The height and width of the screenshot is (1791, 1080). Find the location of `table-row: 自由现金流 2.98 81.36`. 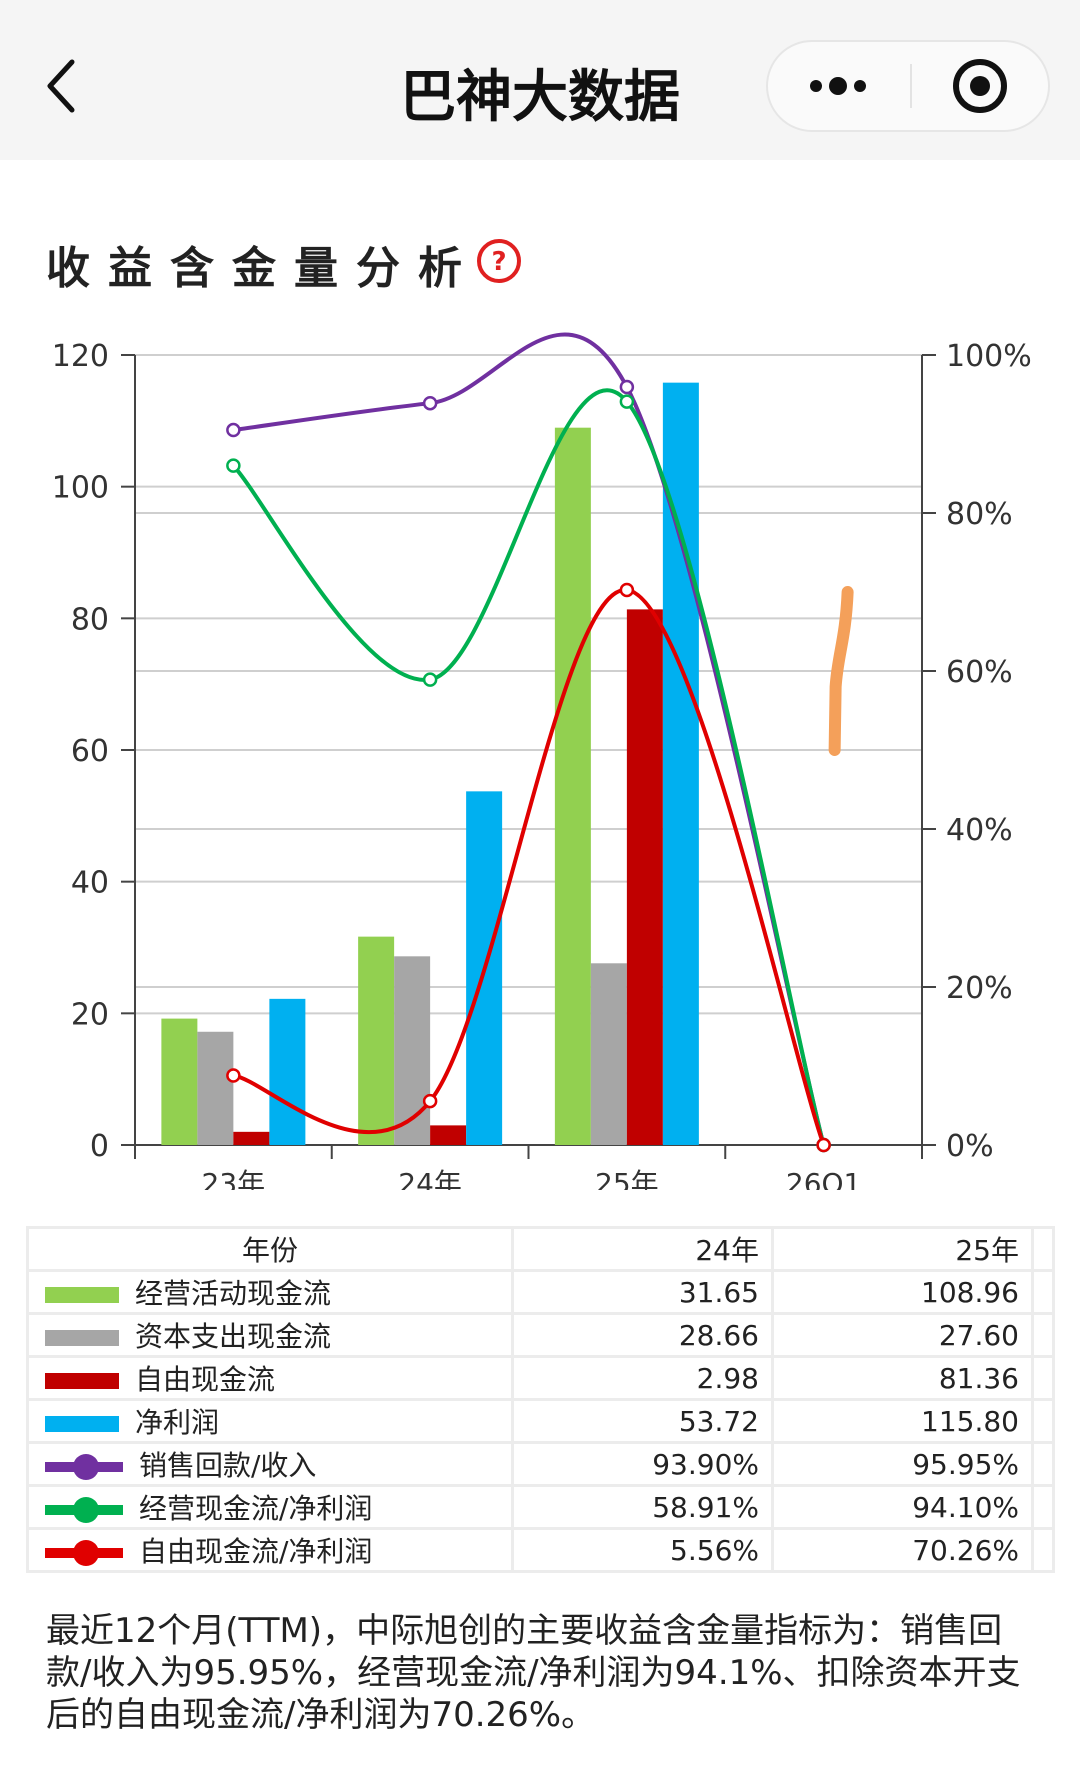

table-row: 自由现金流 2.98 81.36 is located at coordinates (540, 1378).